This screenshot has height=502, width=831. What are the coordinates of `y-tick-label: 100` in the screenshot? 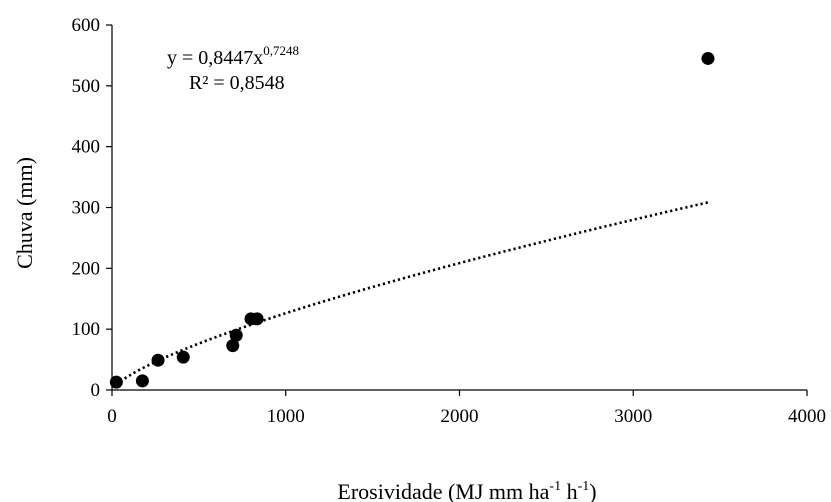 It's located at (86, 329).